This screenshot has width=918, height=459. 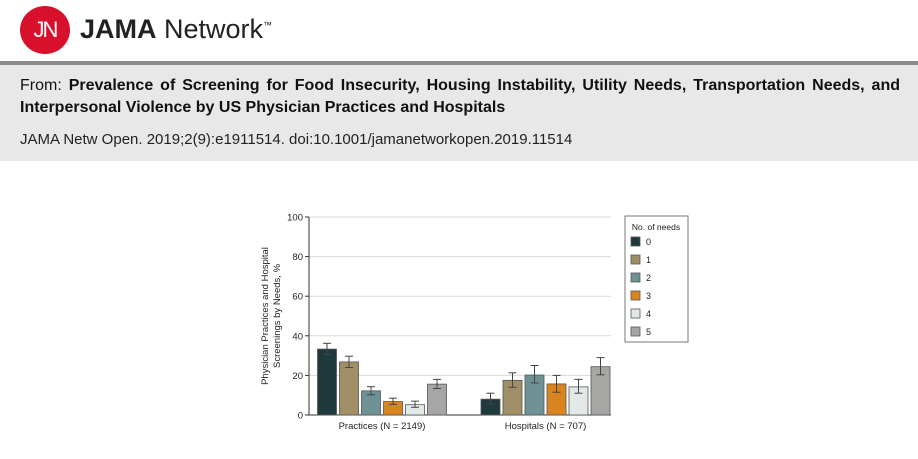 What do you see at coordinates (648, 296) in the screenshot?
I see `legend-label: 3` at bounding box center [648, 296].